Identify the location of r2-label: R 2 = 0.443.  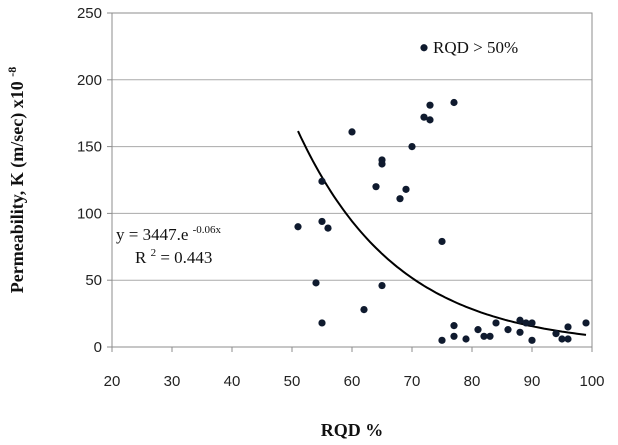
(173, 254).